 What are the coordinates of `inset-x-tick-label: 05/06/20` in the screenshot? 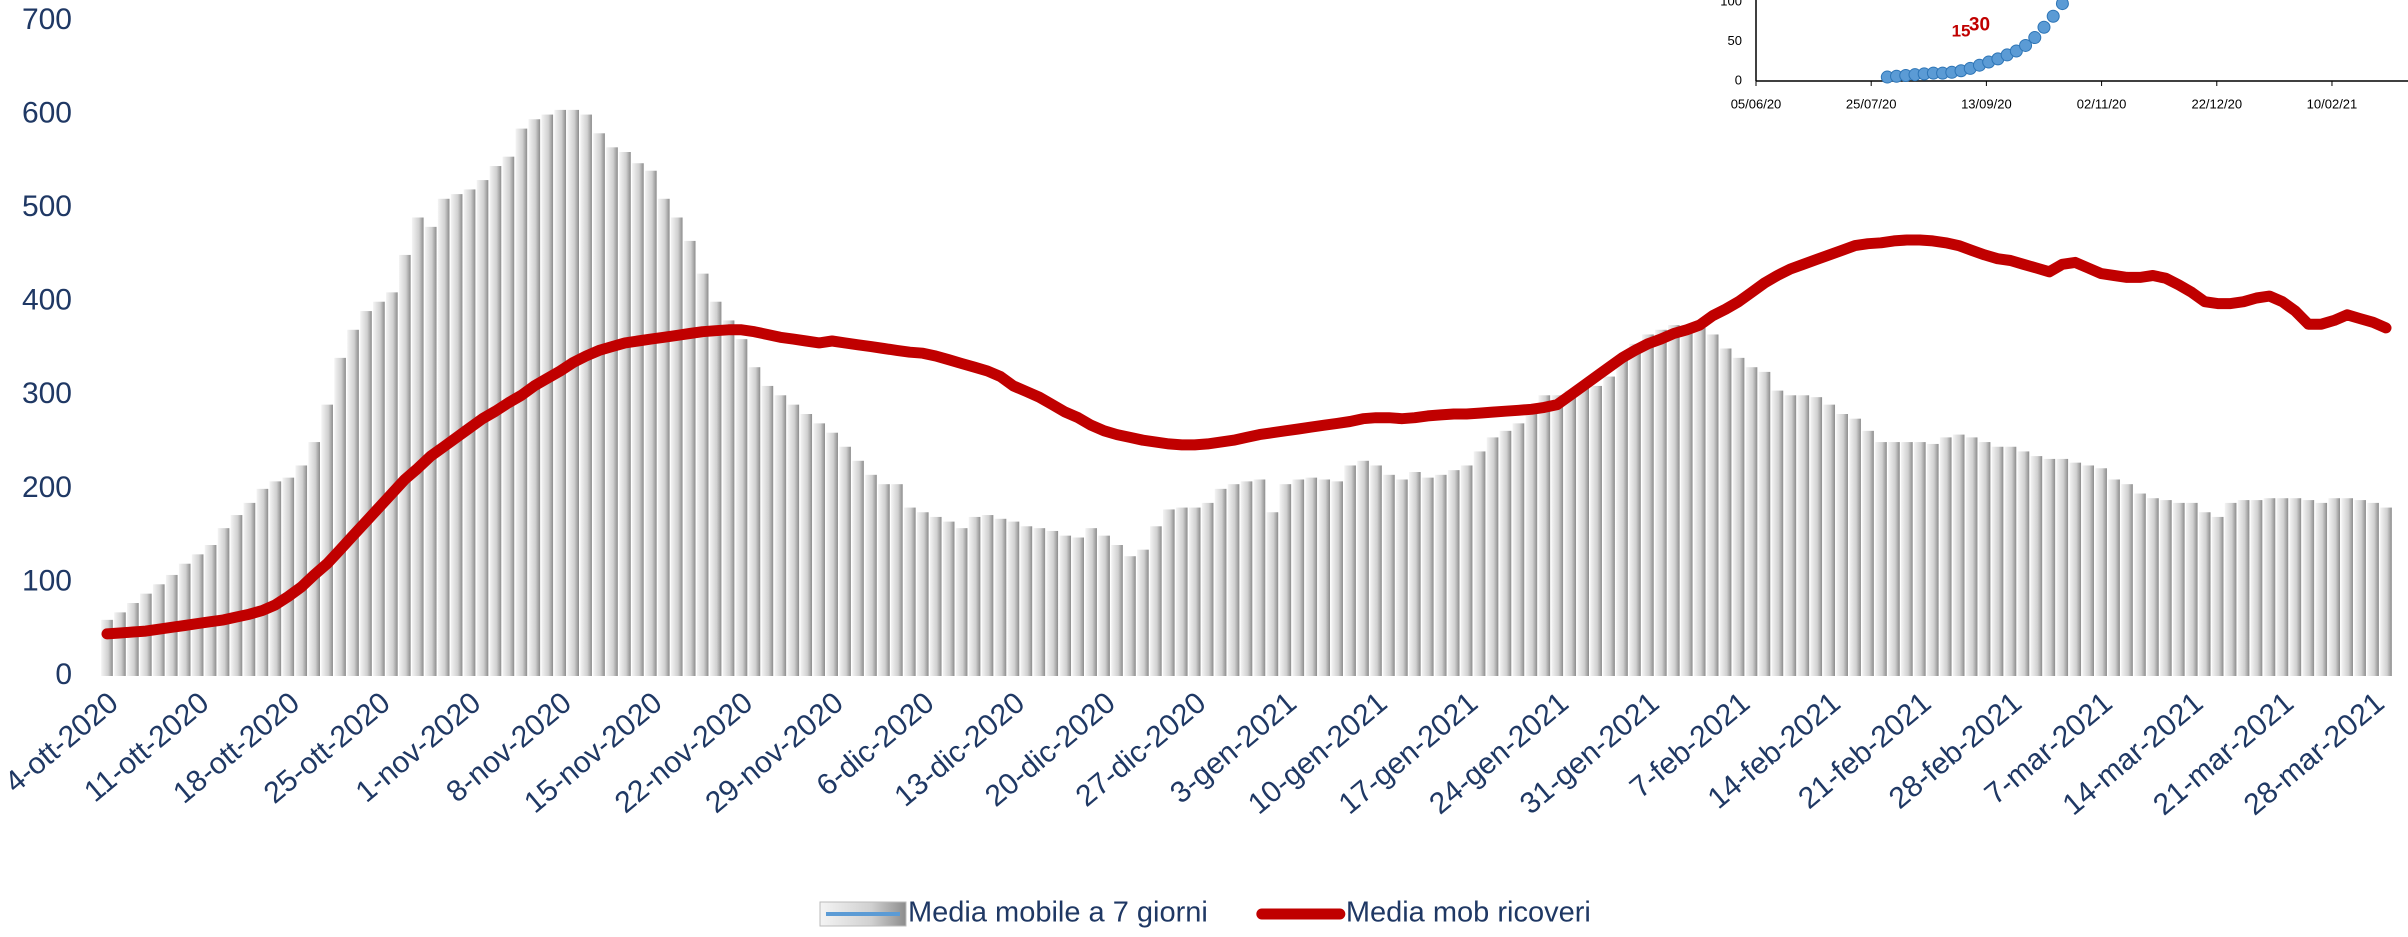 It's located at (1756, 103).